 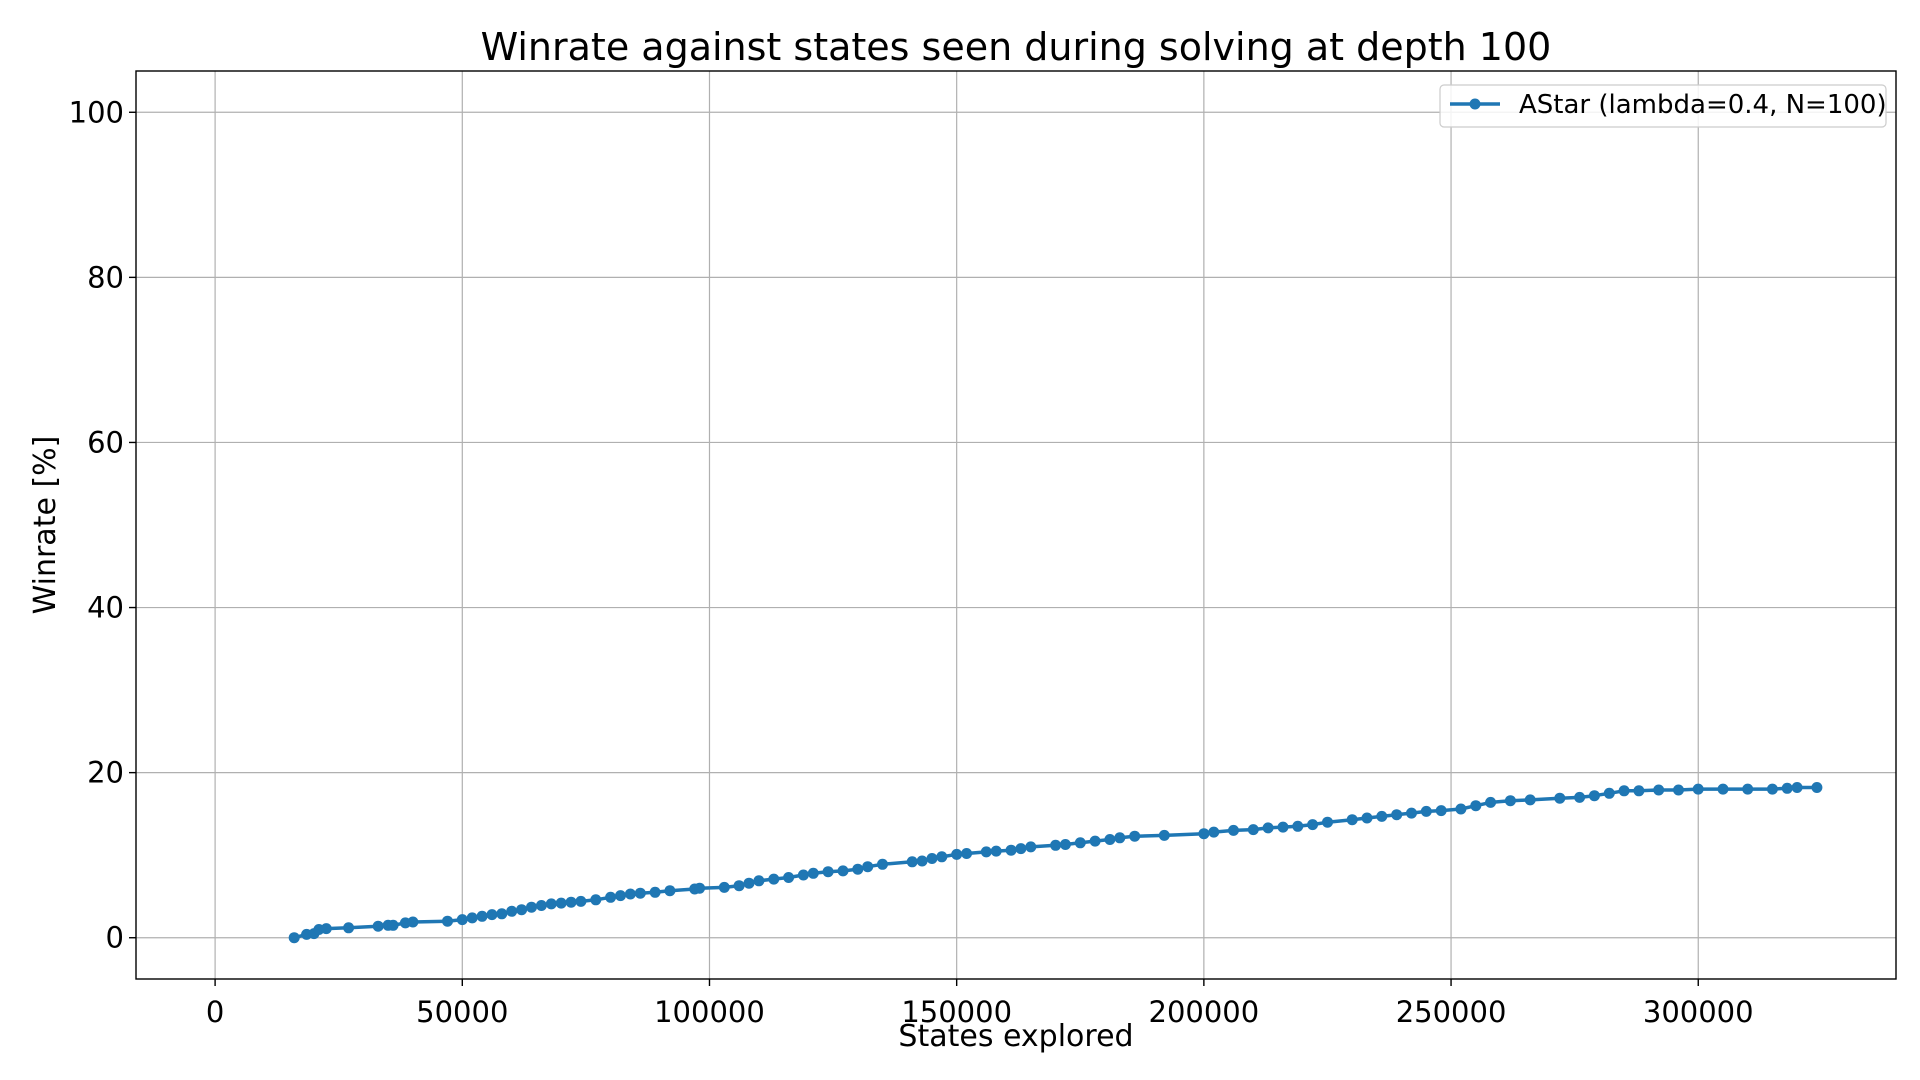 I want to click on x-tick-label: 100000, so click(x=709, y=1012).